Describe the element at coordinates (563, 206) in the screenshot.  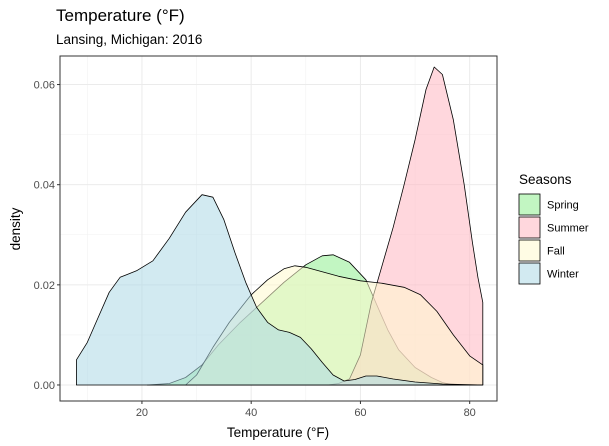
I see `legend-label-spring: Spring` at that location.